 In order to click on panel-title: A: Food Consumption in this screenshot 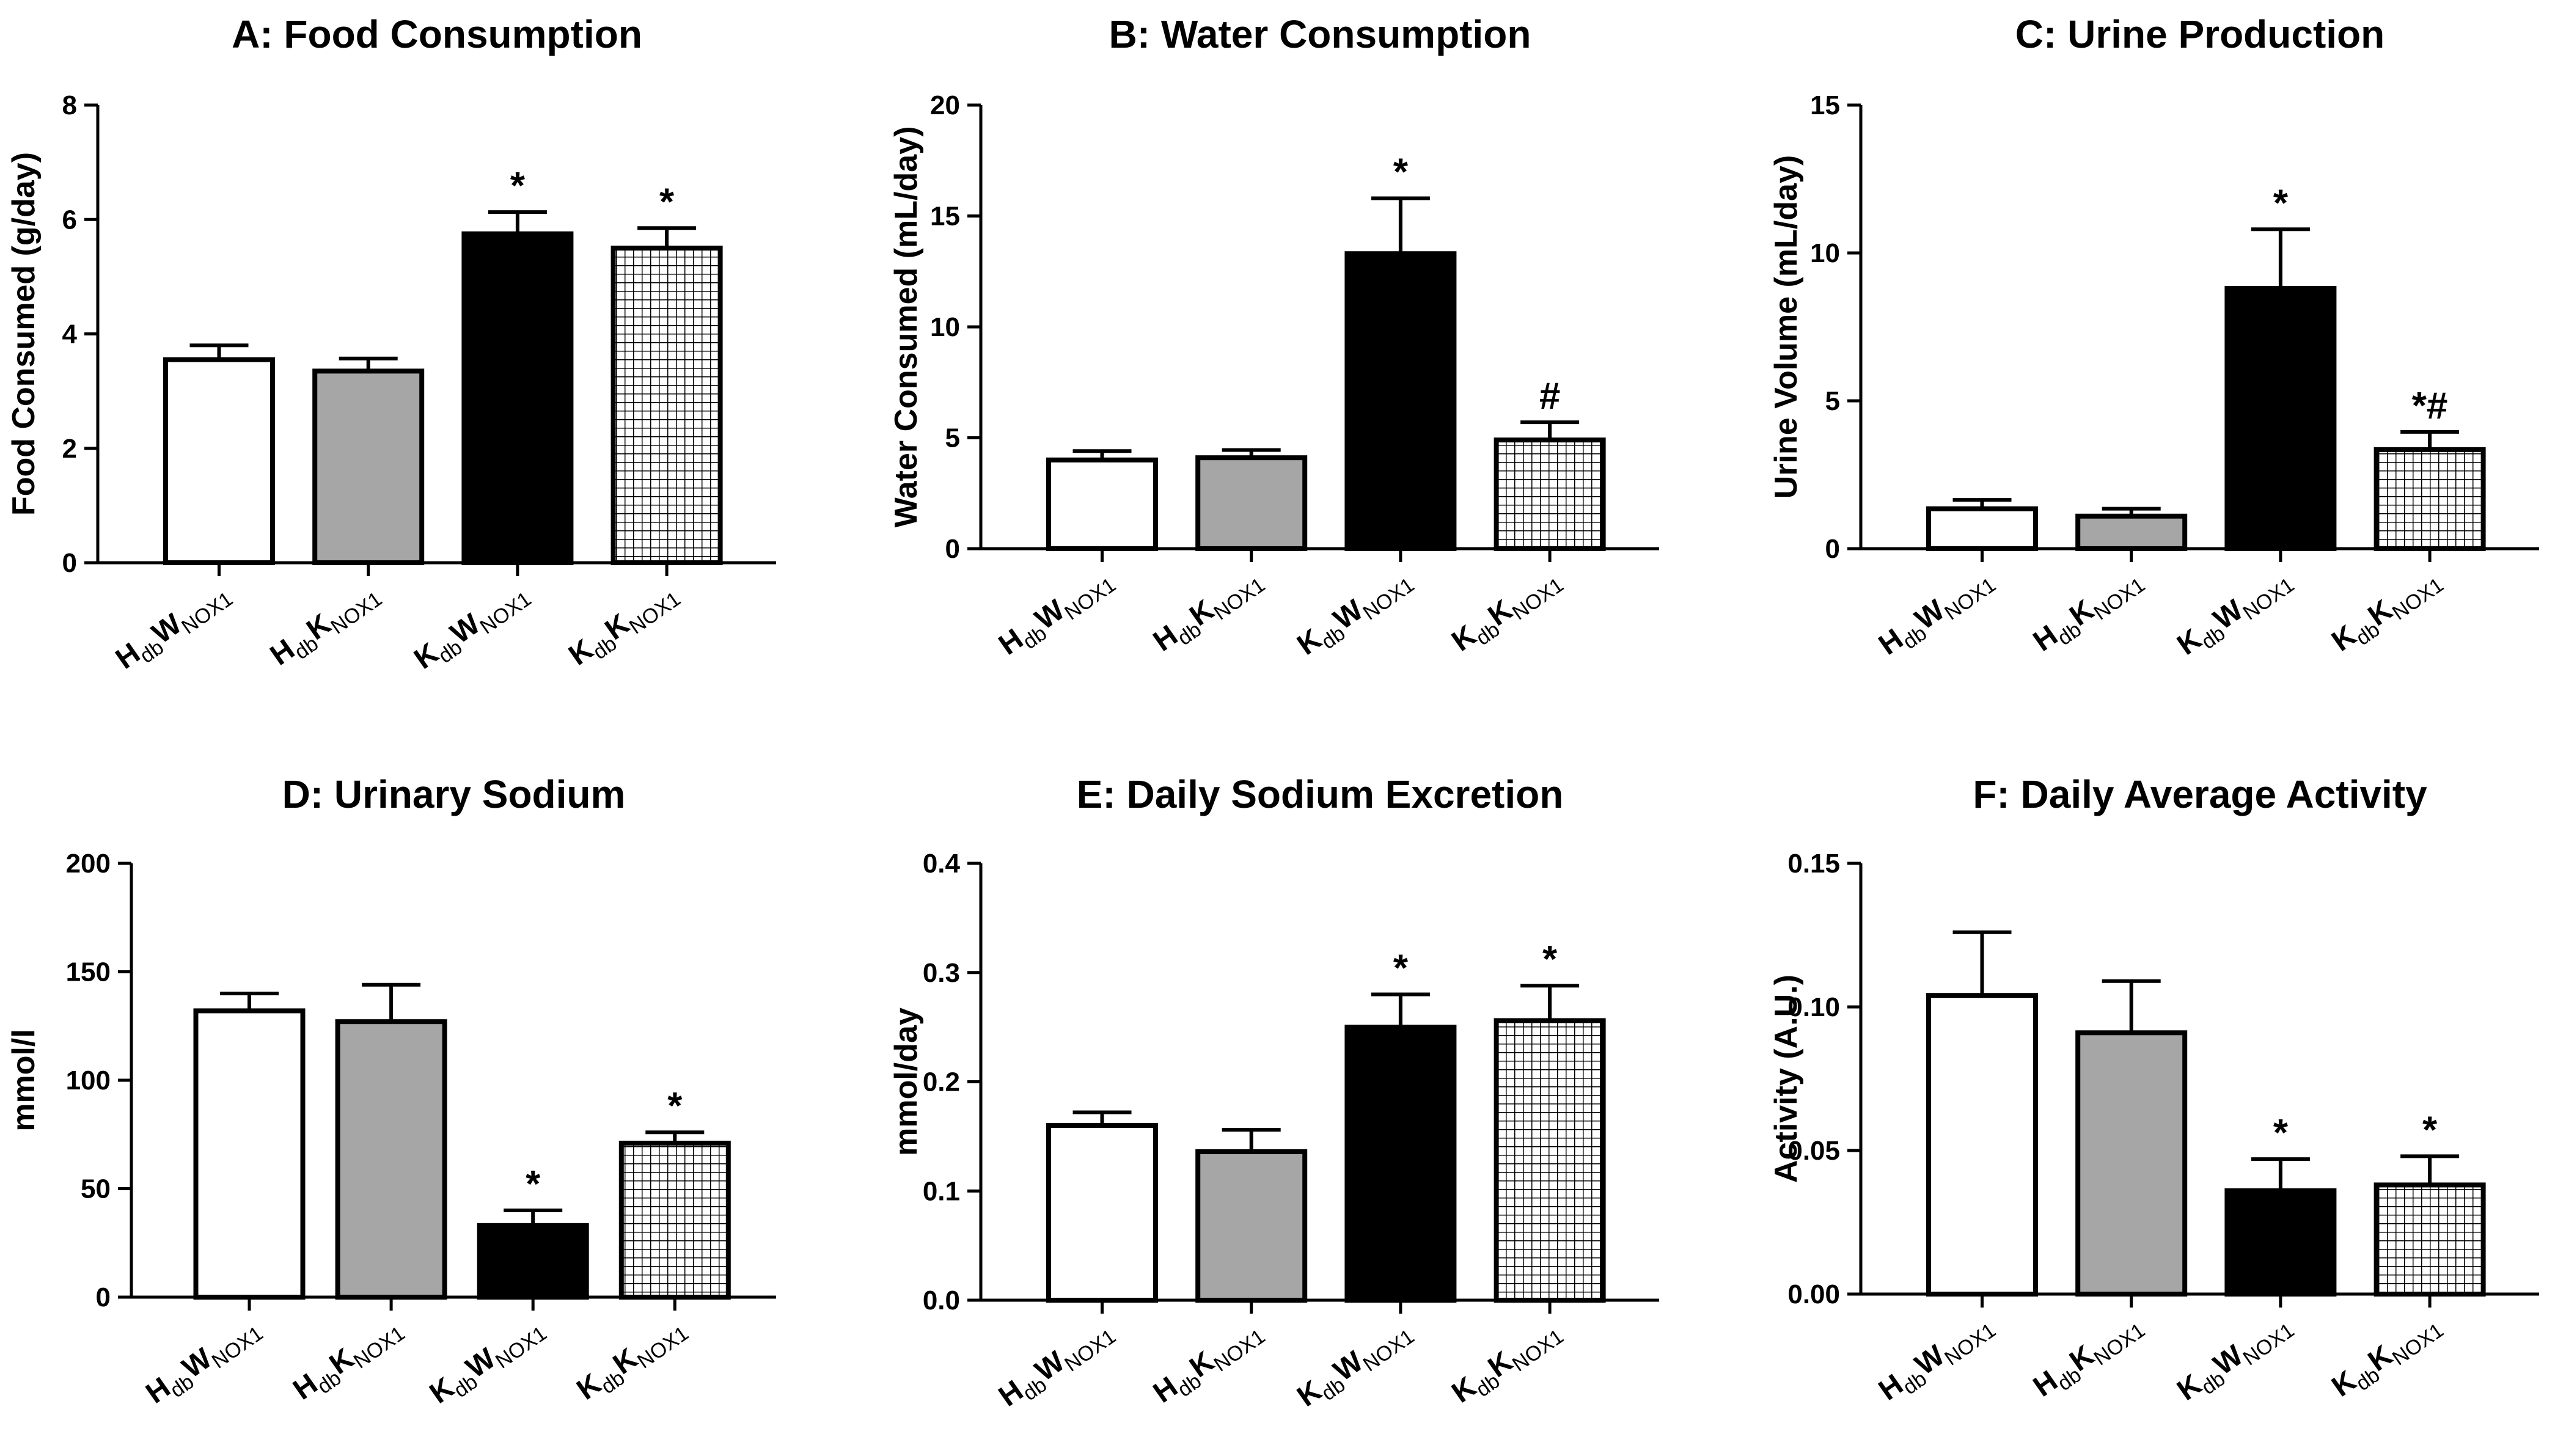, I will do `click(437, 34)`.